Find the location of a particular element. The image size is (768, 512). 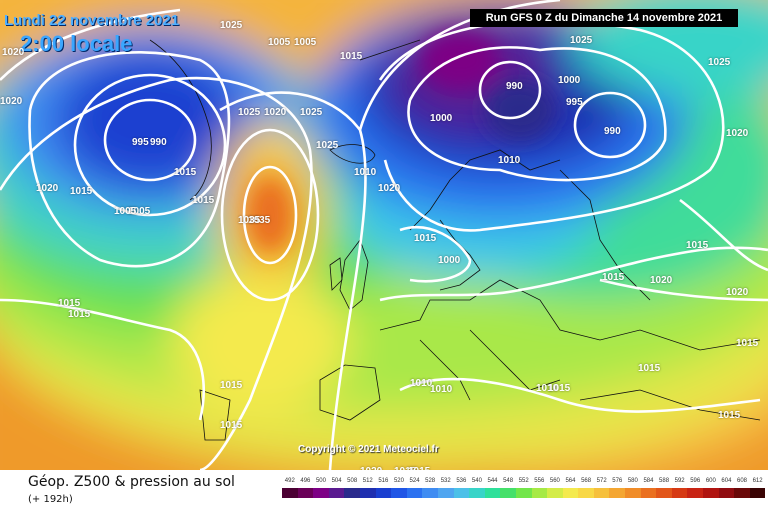

scale-label: 504 is located at coordinates (336, 481).